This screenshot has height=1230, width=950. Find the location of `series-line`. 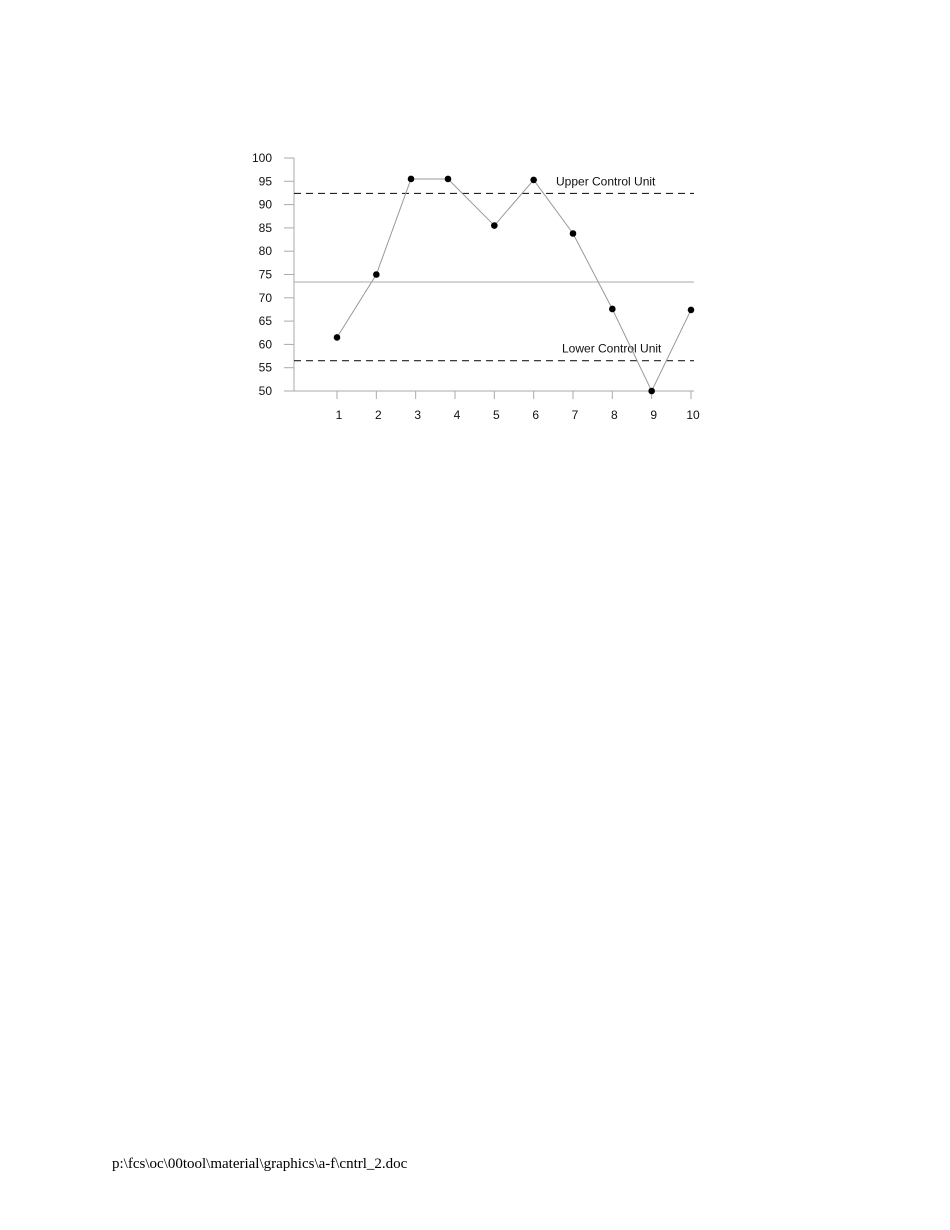

series-line is located at coordinates (514, 285).